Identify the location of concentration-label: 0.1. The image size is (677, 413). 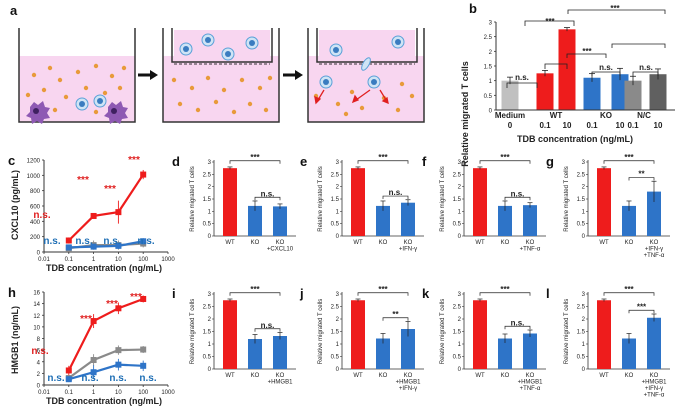
(592, 125).